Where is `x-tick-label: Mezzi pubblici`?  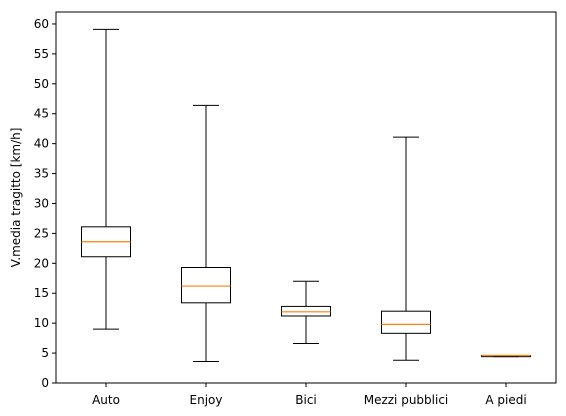 x-tick-label: Mezzi pubblici is located at coordinates (406, 400).